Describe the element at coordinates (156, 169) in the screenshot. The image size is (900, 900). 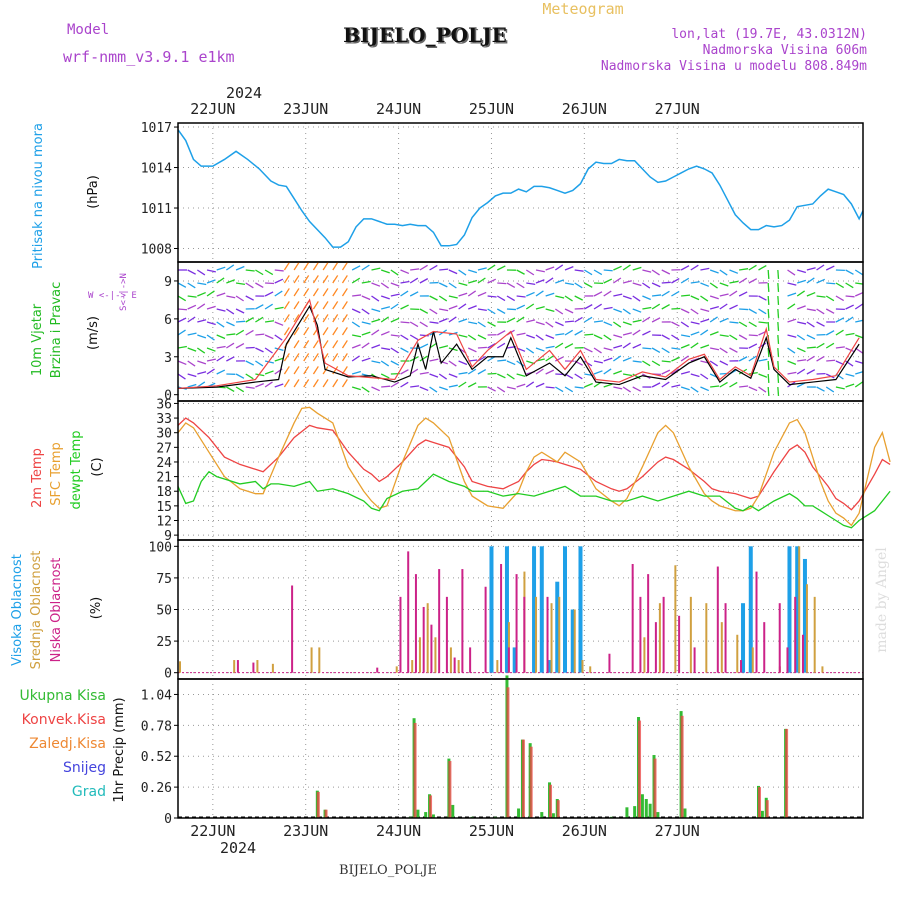
I see `y-tick-label: 1014` at that location.